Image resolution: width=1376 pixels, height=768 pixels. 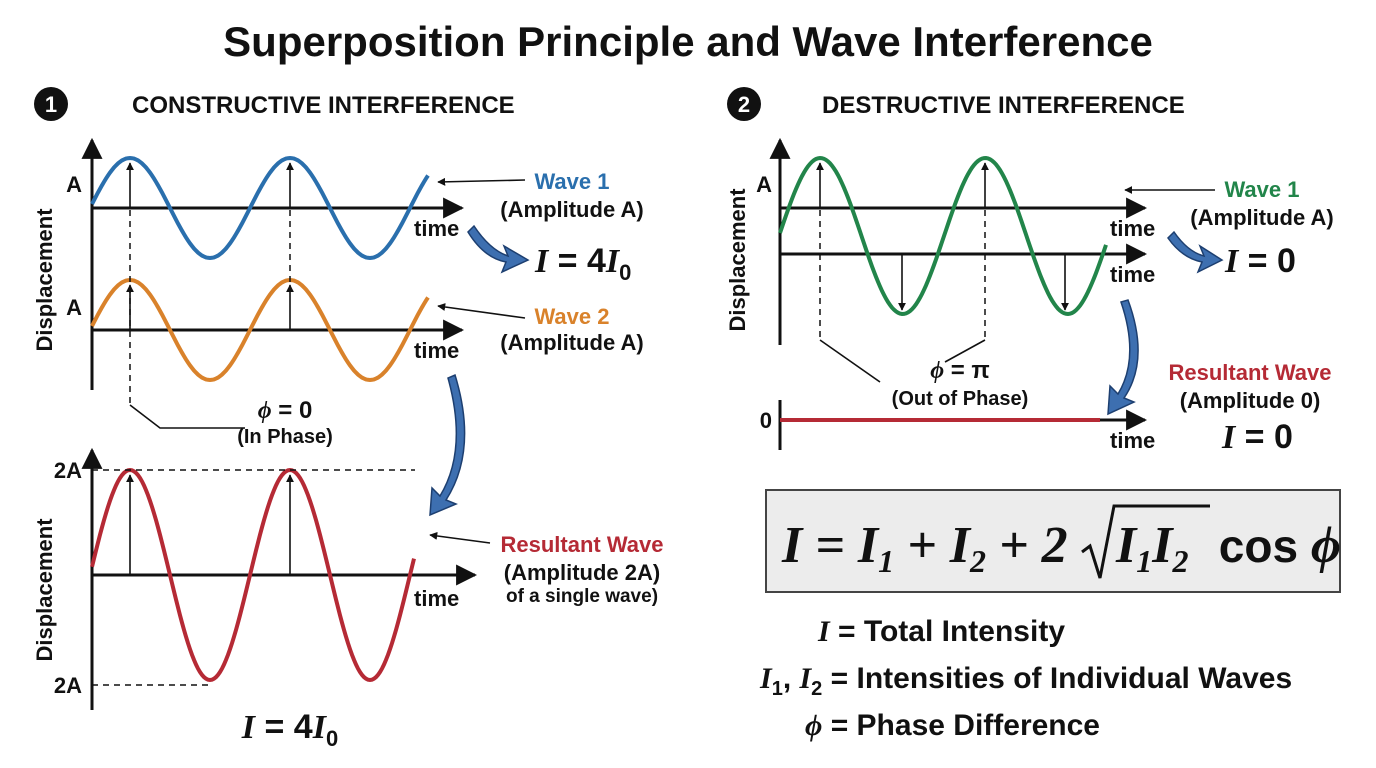 I want to click on legend-line: I1, I2 = Intensities of Individual Waves, so click(x=1025, y=681).